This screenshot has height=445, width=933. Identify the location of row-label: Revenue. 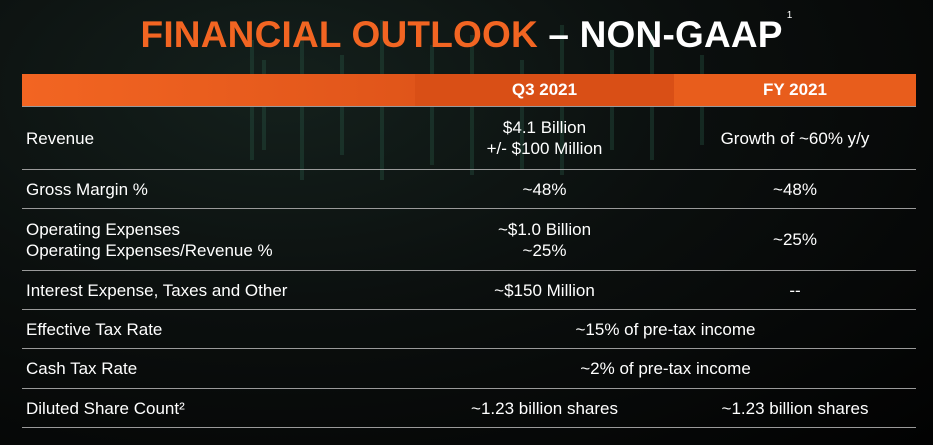
(218, 138).